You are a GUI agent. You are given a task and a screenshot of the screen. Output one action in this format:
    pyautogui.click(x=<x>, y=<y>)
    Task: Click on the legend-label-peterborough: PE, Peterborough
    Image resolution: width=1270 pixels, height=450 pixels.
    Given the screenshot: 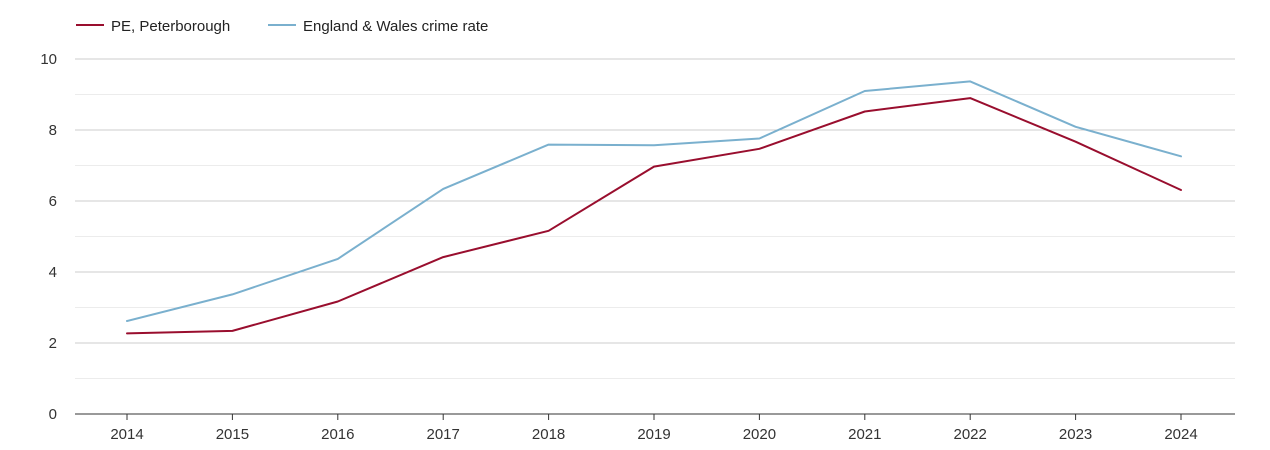 What is the action you would take?
    pyautogui.click(x=170, y=26)
    